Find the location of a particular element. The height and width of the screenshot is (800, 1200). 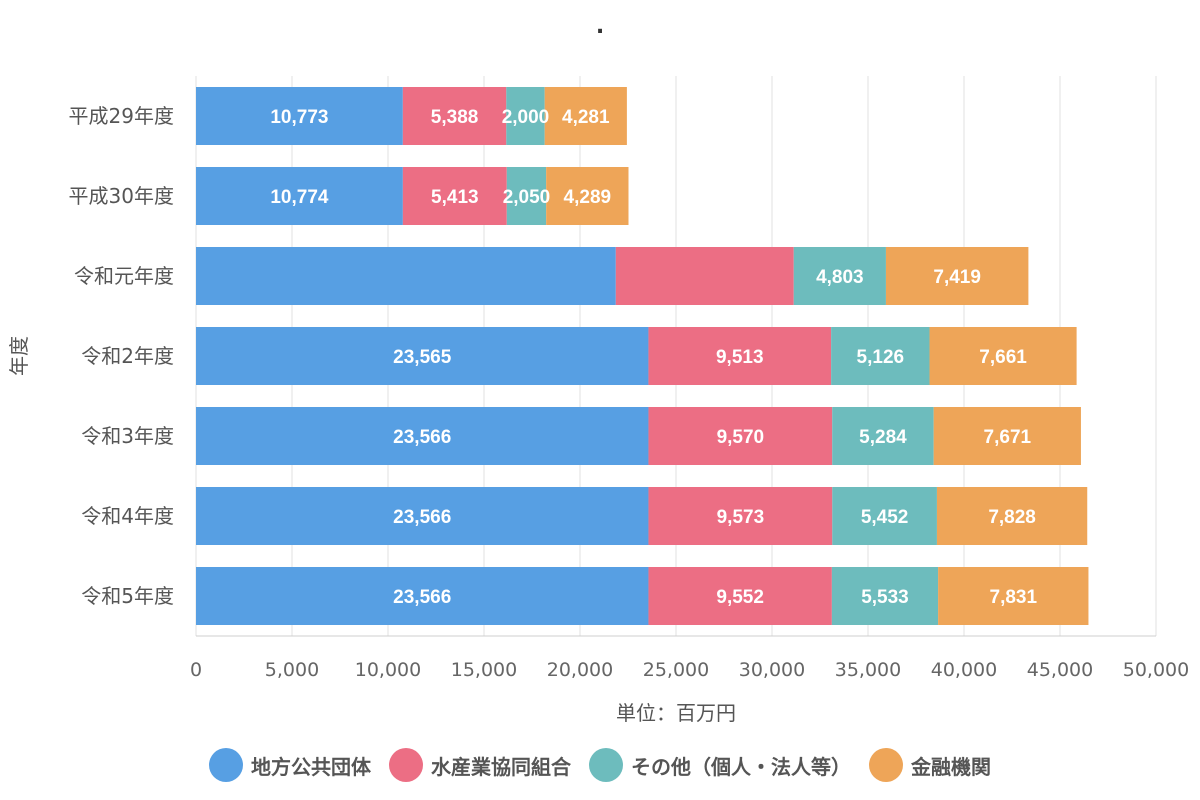

data-label: 4,281 is located at coordinates (586, 117).